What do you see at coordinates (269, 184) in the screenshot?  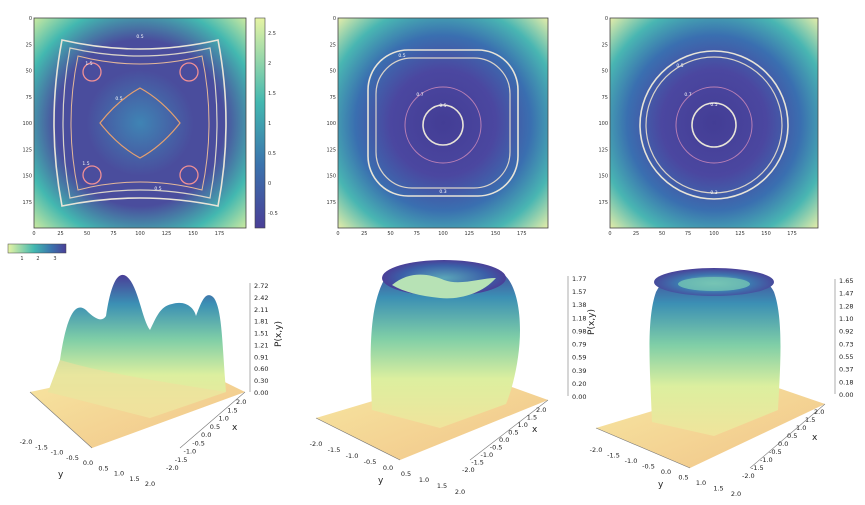 I see `colorbar-tick-label: 0` at bounding box center [269, 184].